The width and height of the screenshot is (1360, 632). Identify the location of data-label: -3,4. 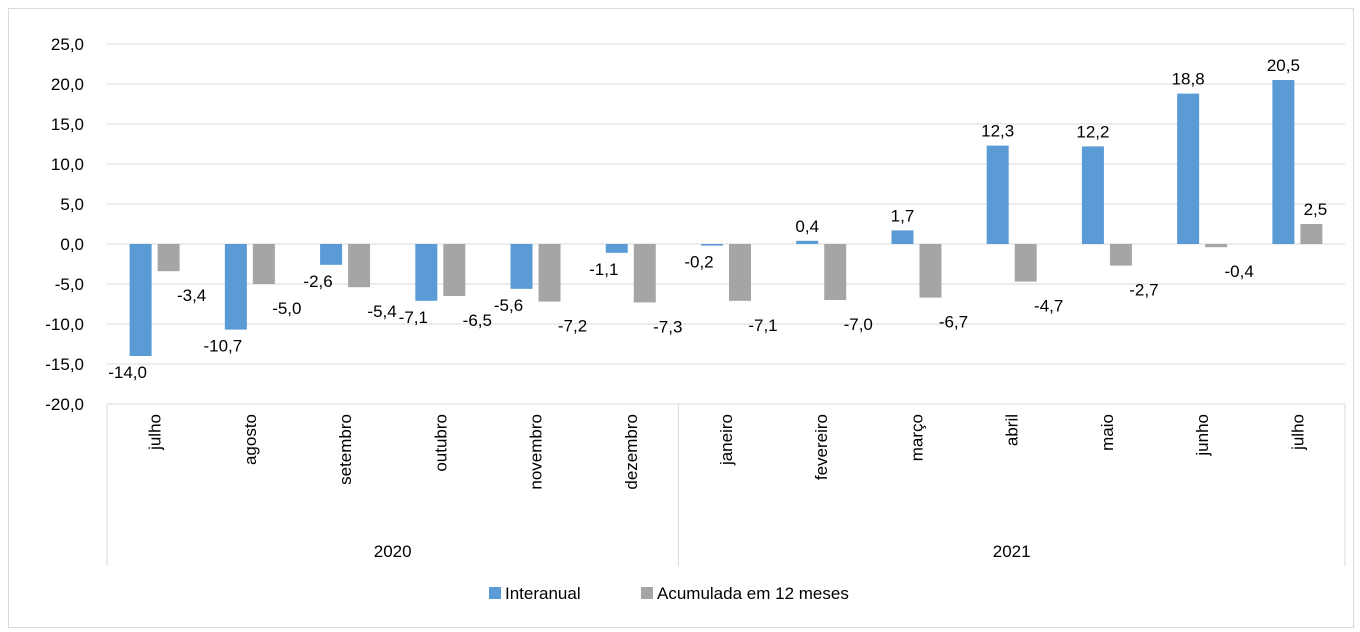
(191, 295).